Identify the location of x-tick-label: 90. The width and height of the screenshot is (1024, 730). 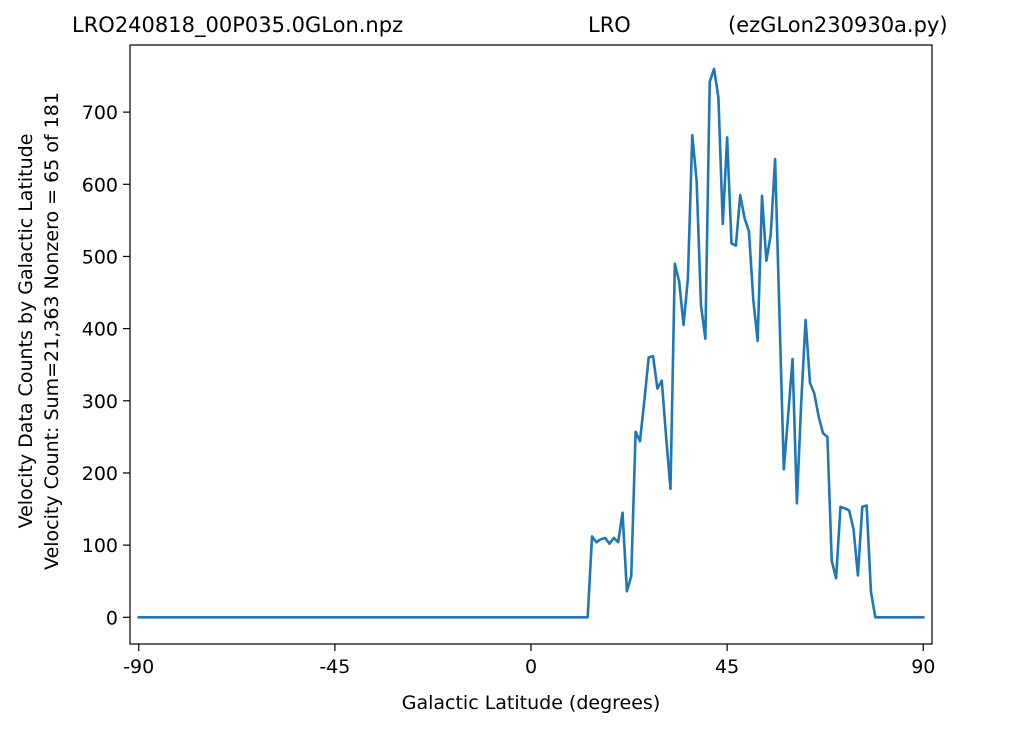
(923, 667).